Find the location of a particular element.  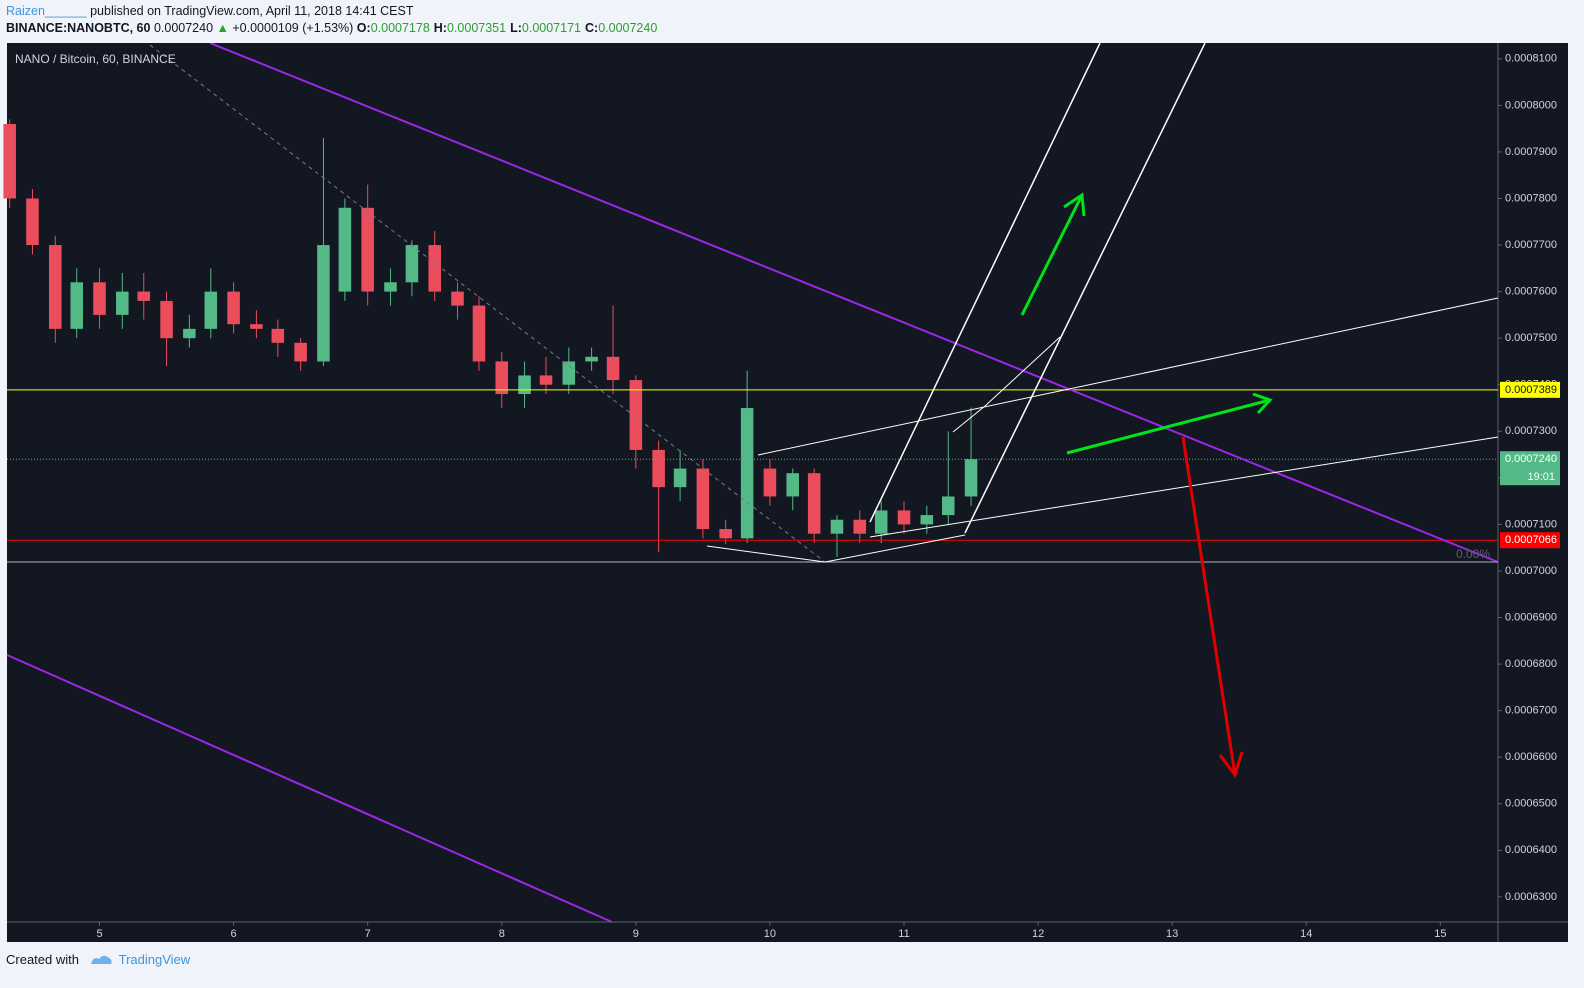

ohlc-label: L: is located at coordinates (516, 28).